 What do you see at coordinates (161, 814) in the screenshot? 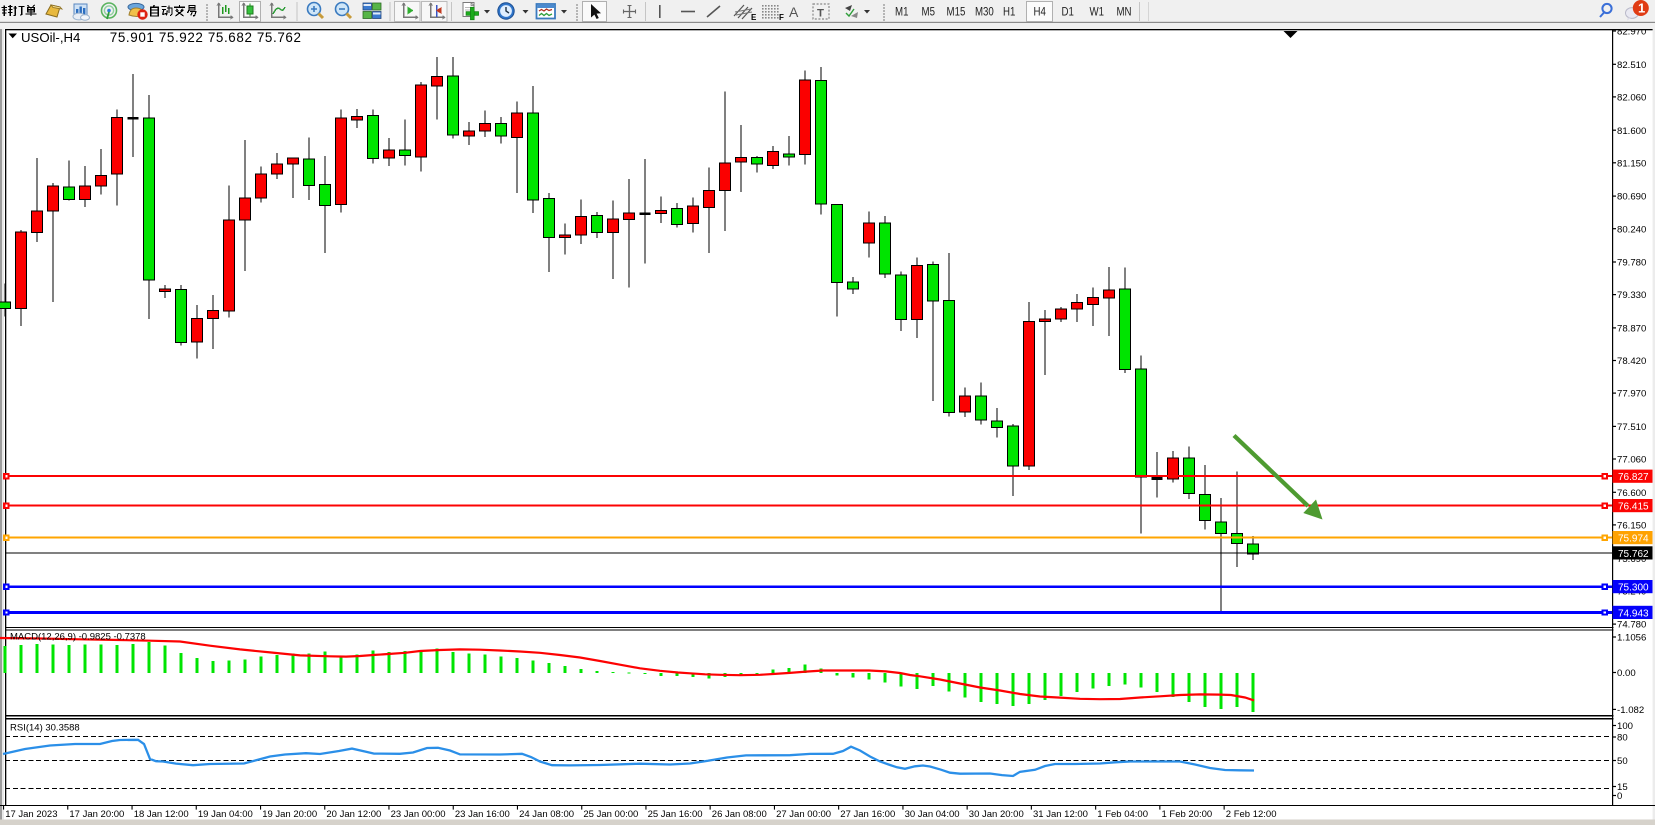
I see `svg-text: 18 Jan 12:00` at bounding box center [161, 814].